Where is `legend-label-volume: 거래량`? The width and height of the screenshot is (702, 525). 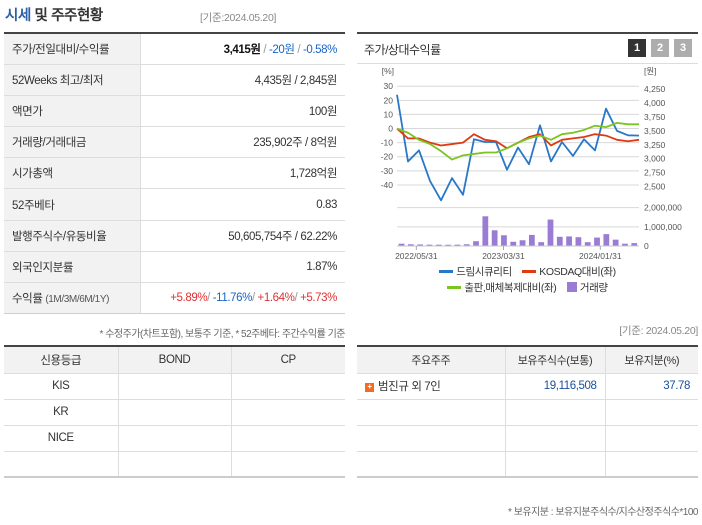
legend-label-volume: 거래량 is located at coordinates (593, 288).